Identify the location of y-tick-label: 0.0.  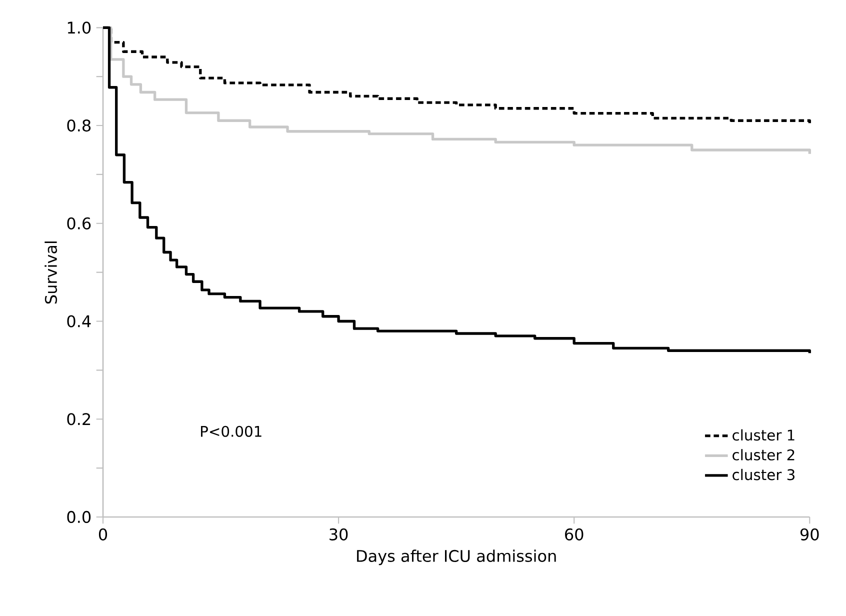
(79, 517).